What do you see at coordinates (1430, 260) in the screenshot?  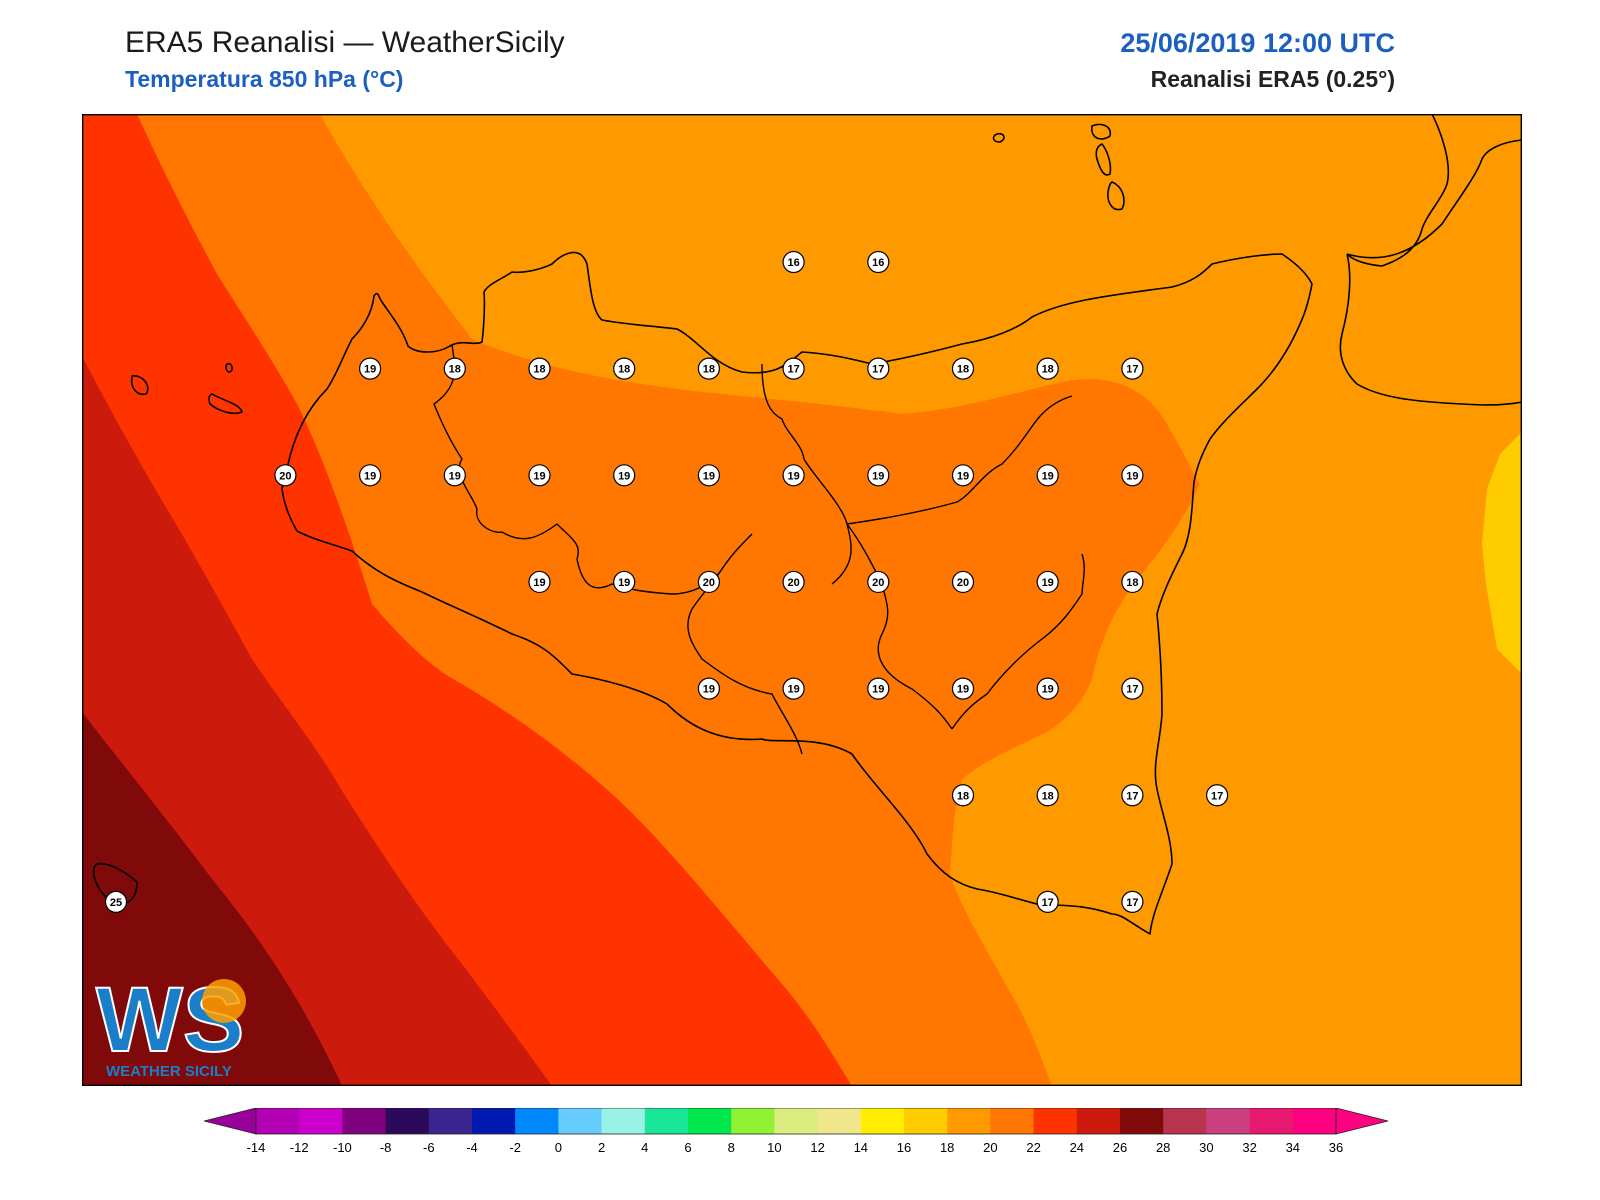 I see `italy-coastline` at bounding box center [1430, 260].